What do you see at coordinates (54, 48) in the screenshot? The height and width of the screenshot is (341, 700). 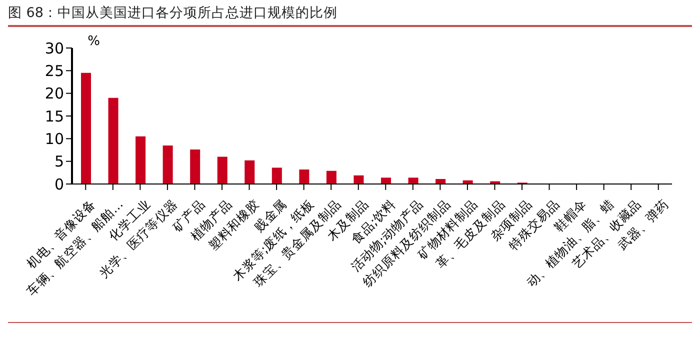 I see `y-tick-label: 30` at bounding box center [54, 48].